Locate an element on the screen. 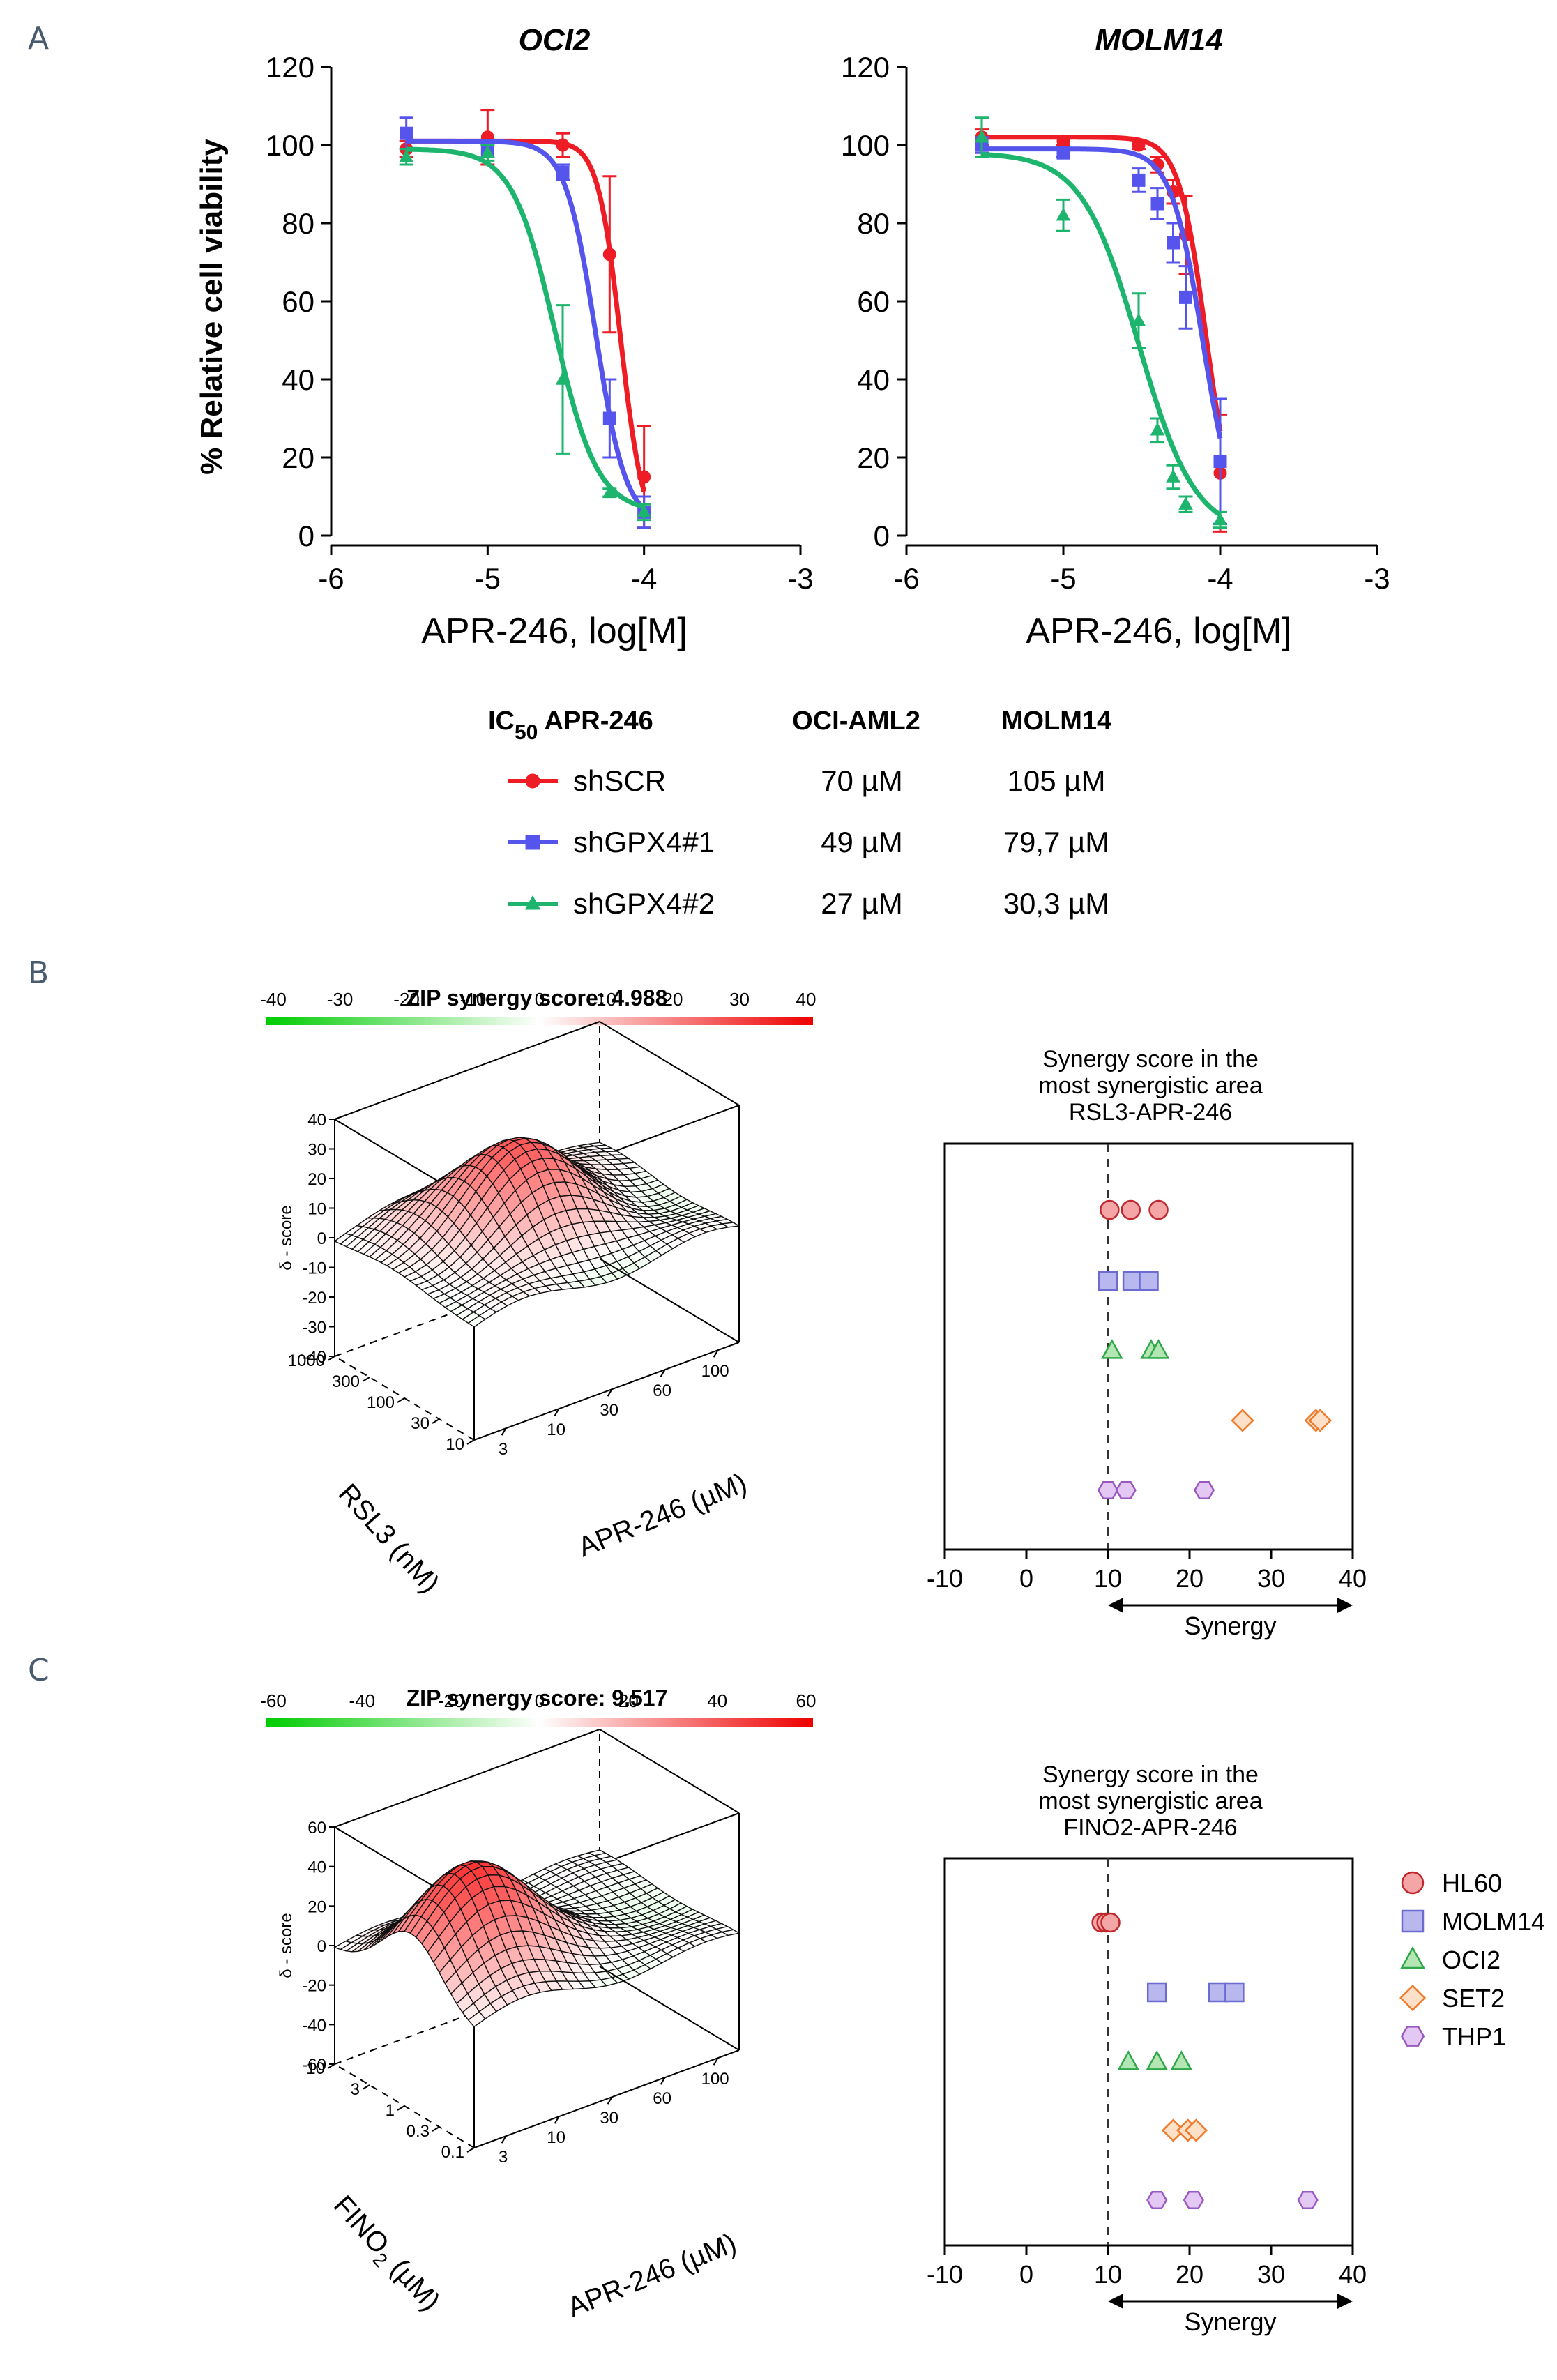 The image size is (1557, 2380). x-tick-label: -3 is located at coordinates (1377, 578).